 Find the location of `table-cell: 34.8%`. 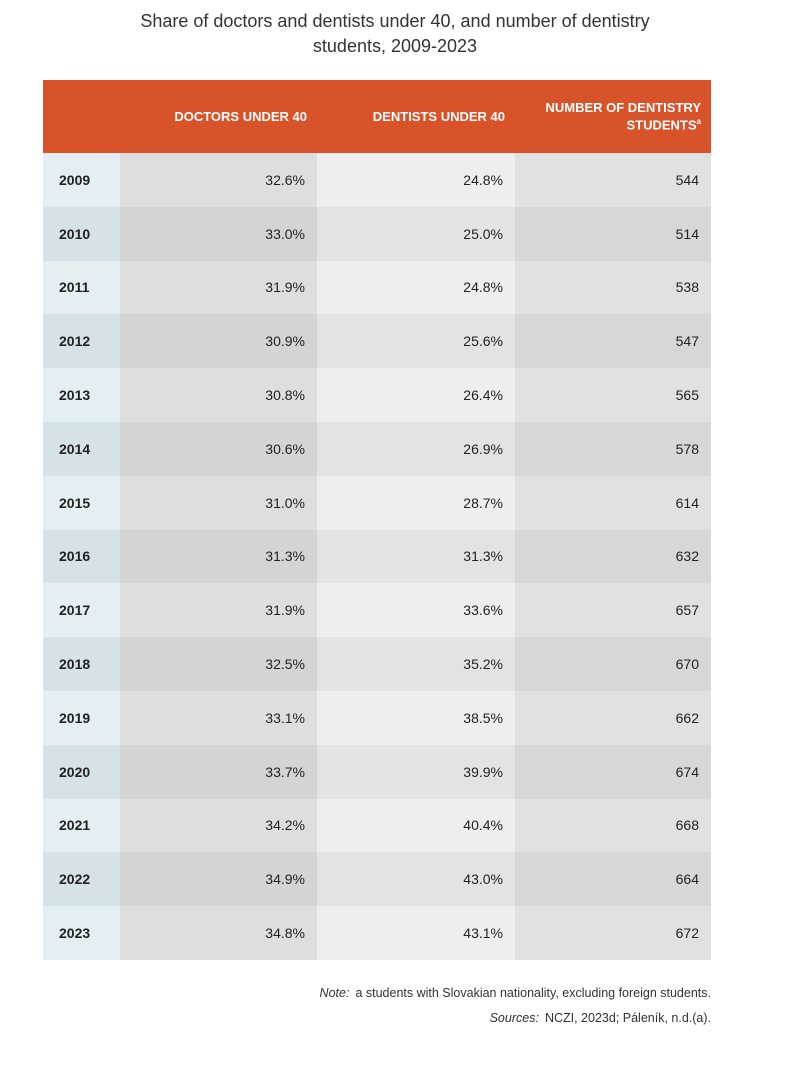

table-cell: 34.8% is located at coordinates (218, 933).